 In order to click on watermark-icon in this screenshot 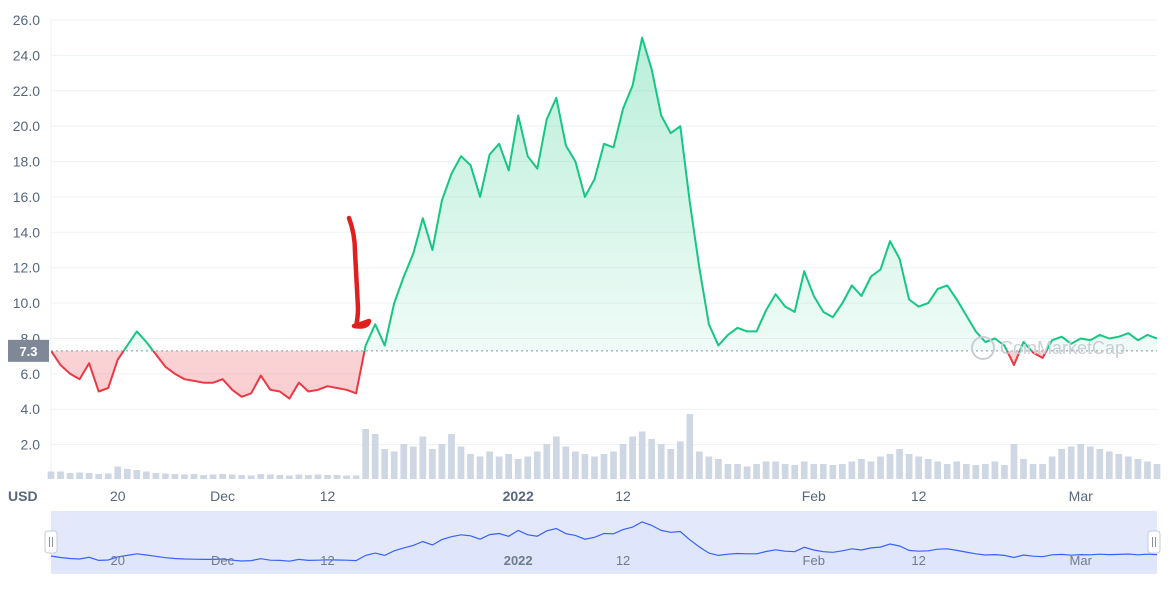, I will do `click(983, 348)`.